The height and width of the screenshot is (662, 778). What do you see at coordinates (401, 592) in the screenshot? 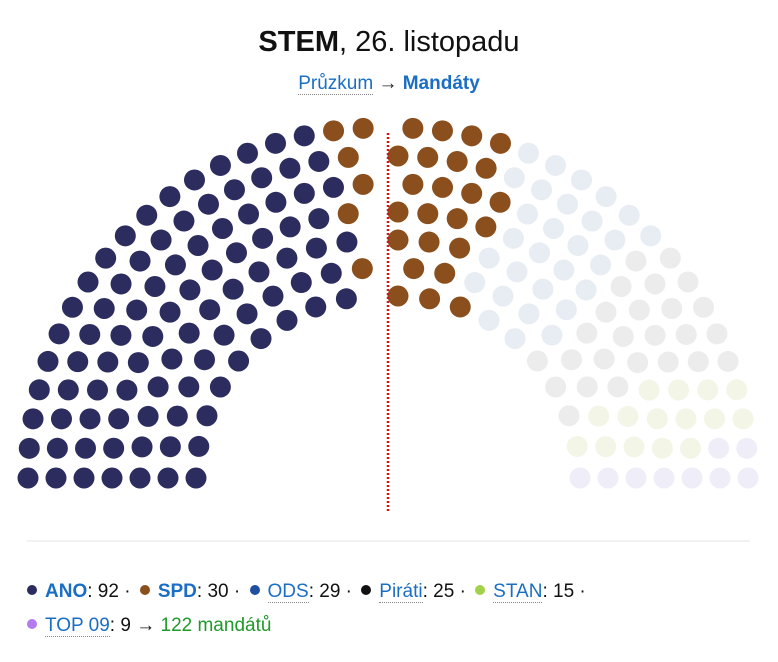
I see `legend-name: Piráti` at bounding box center [401, 592].